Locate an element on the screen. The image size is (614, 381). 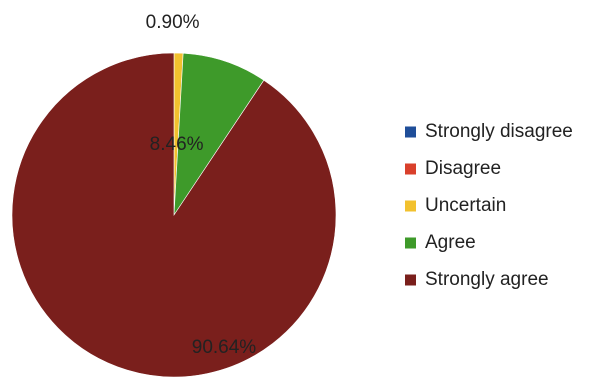
pie-slice-agree is located at coordinates (219, 134).